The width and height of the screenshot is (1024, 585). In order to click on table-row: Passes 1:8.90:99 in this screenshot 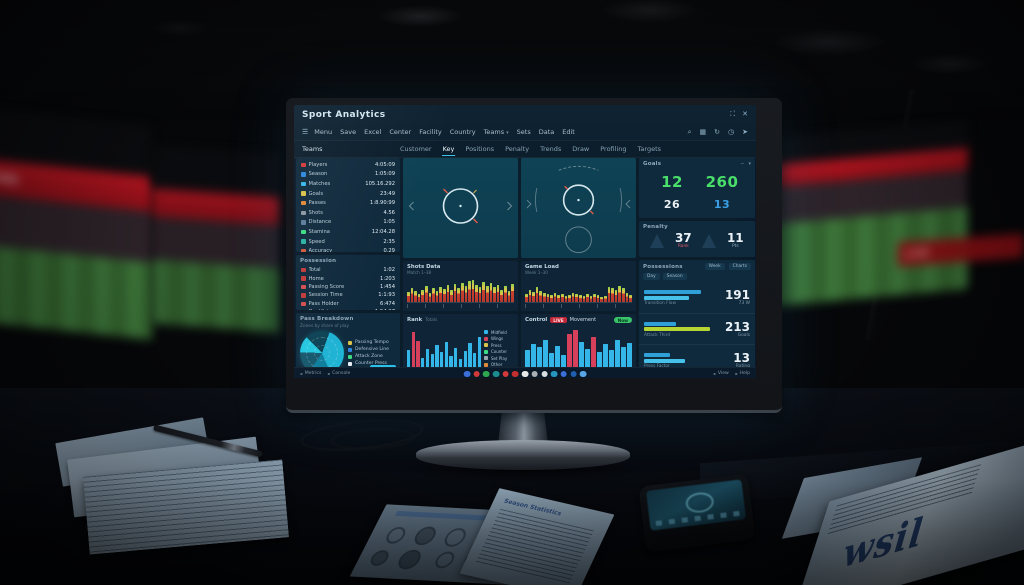, I will do `click(348, 203)`.